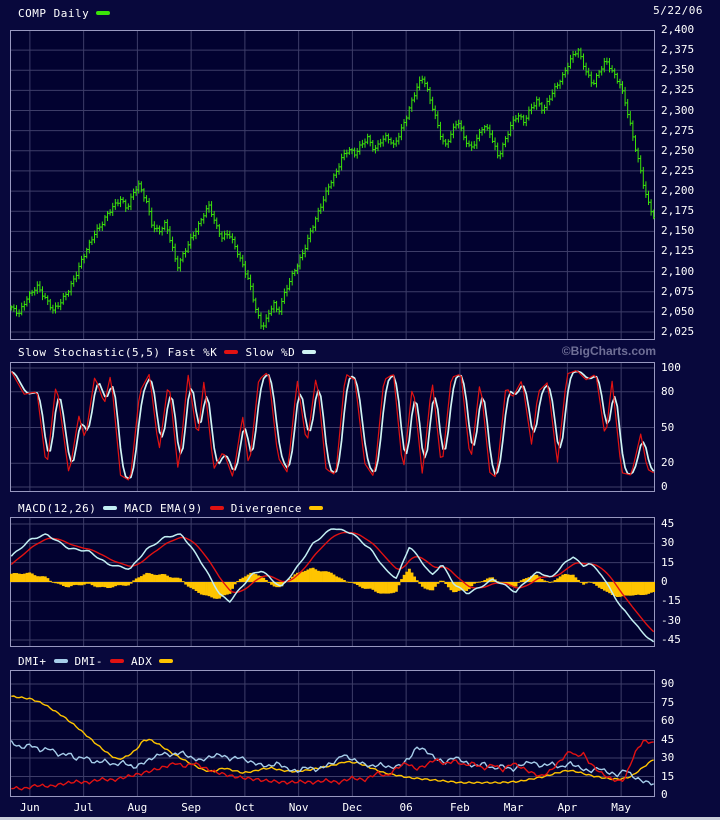  What do you see at coordinates (332, 427) in the screenshot?
I see `stochastic-plot` at bounding box center [332, 427].